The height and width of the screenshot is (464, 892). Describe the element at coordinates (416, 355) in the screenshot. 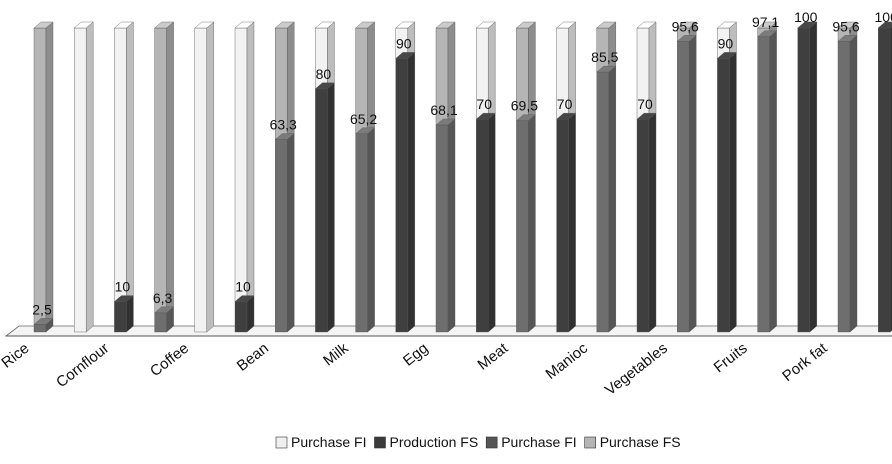

I see `category-label: Egg` at that location.